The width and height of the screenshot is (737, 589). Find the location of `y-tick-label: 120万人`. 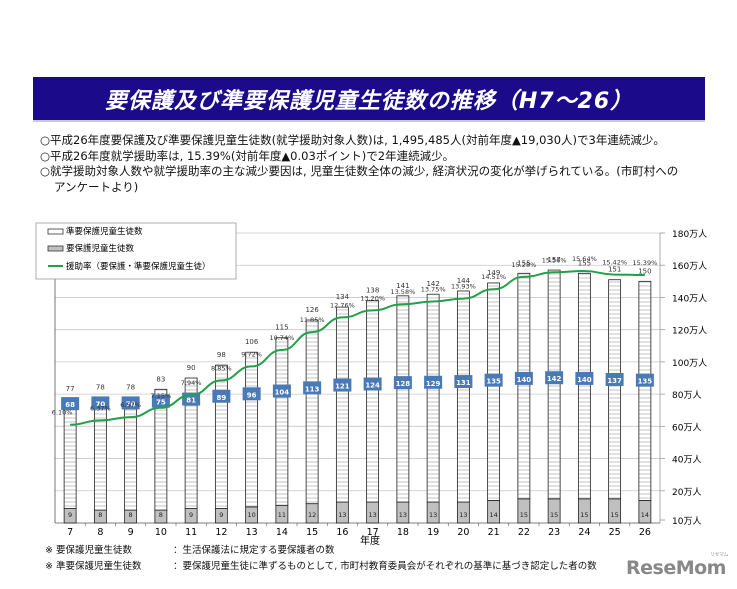

y-tick-label: 120万人 is located at coordinates (689, 331).